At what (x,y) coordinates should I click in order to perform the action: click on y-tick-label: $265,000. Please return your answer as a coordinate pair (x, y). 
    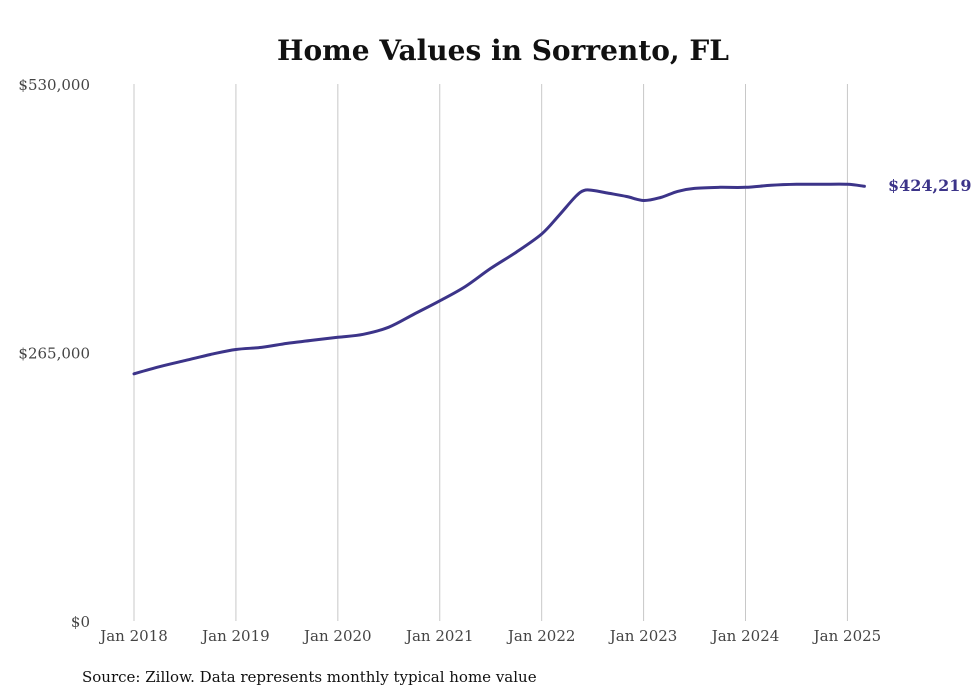
    Looking at the image, I should click on (54, 354).